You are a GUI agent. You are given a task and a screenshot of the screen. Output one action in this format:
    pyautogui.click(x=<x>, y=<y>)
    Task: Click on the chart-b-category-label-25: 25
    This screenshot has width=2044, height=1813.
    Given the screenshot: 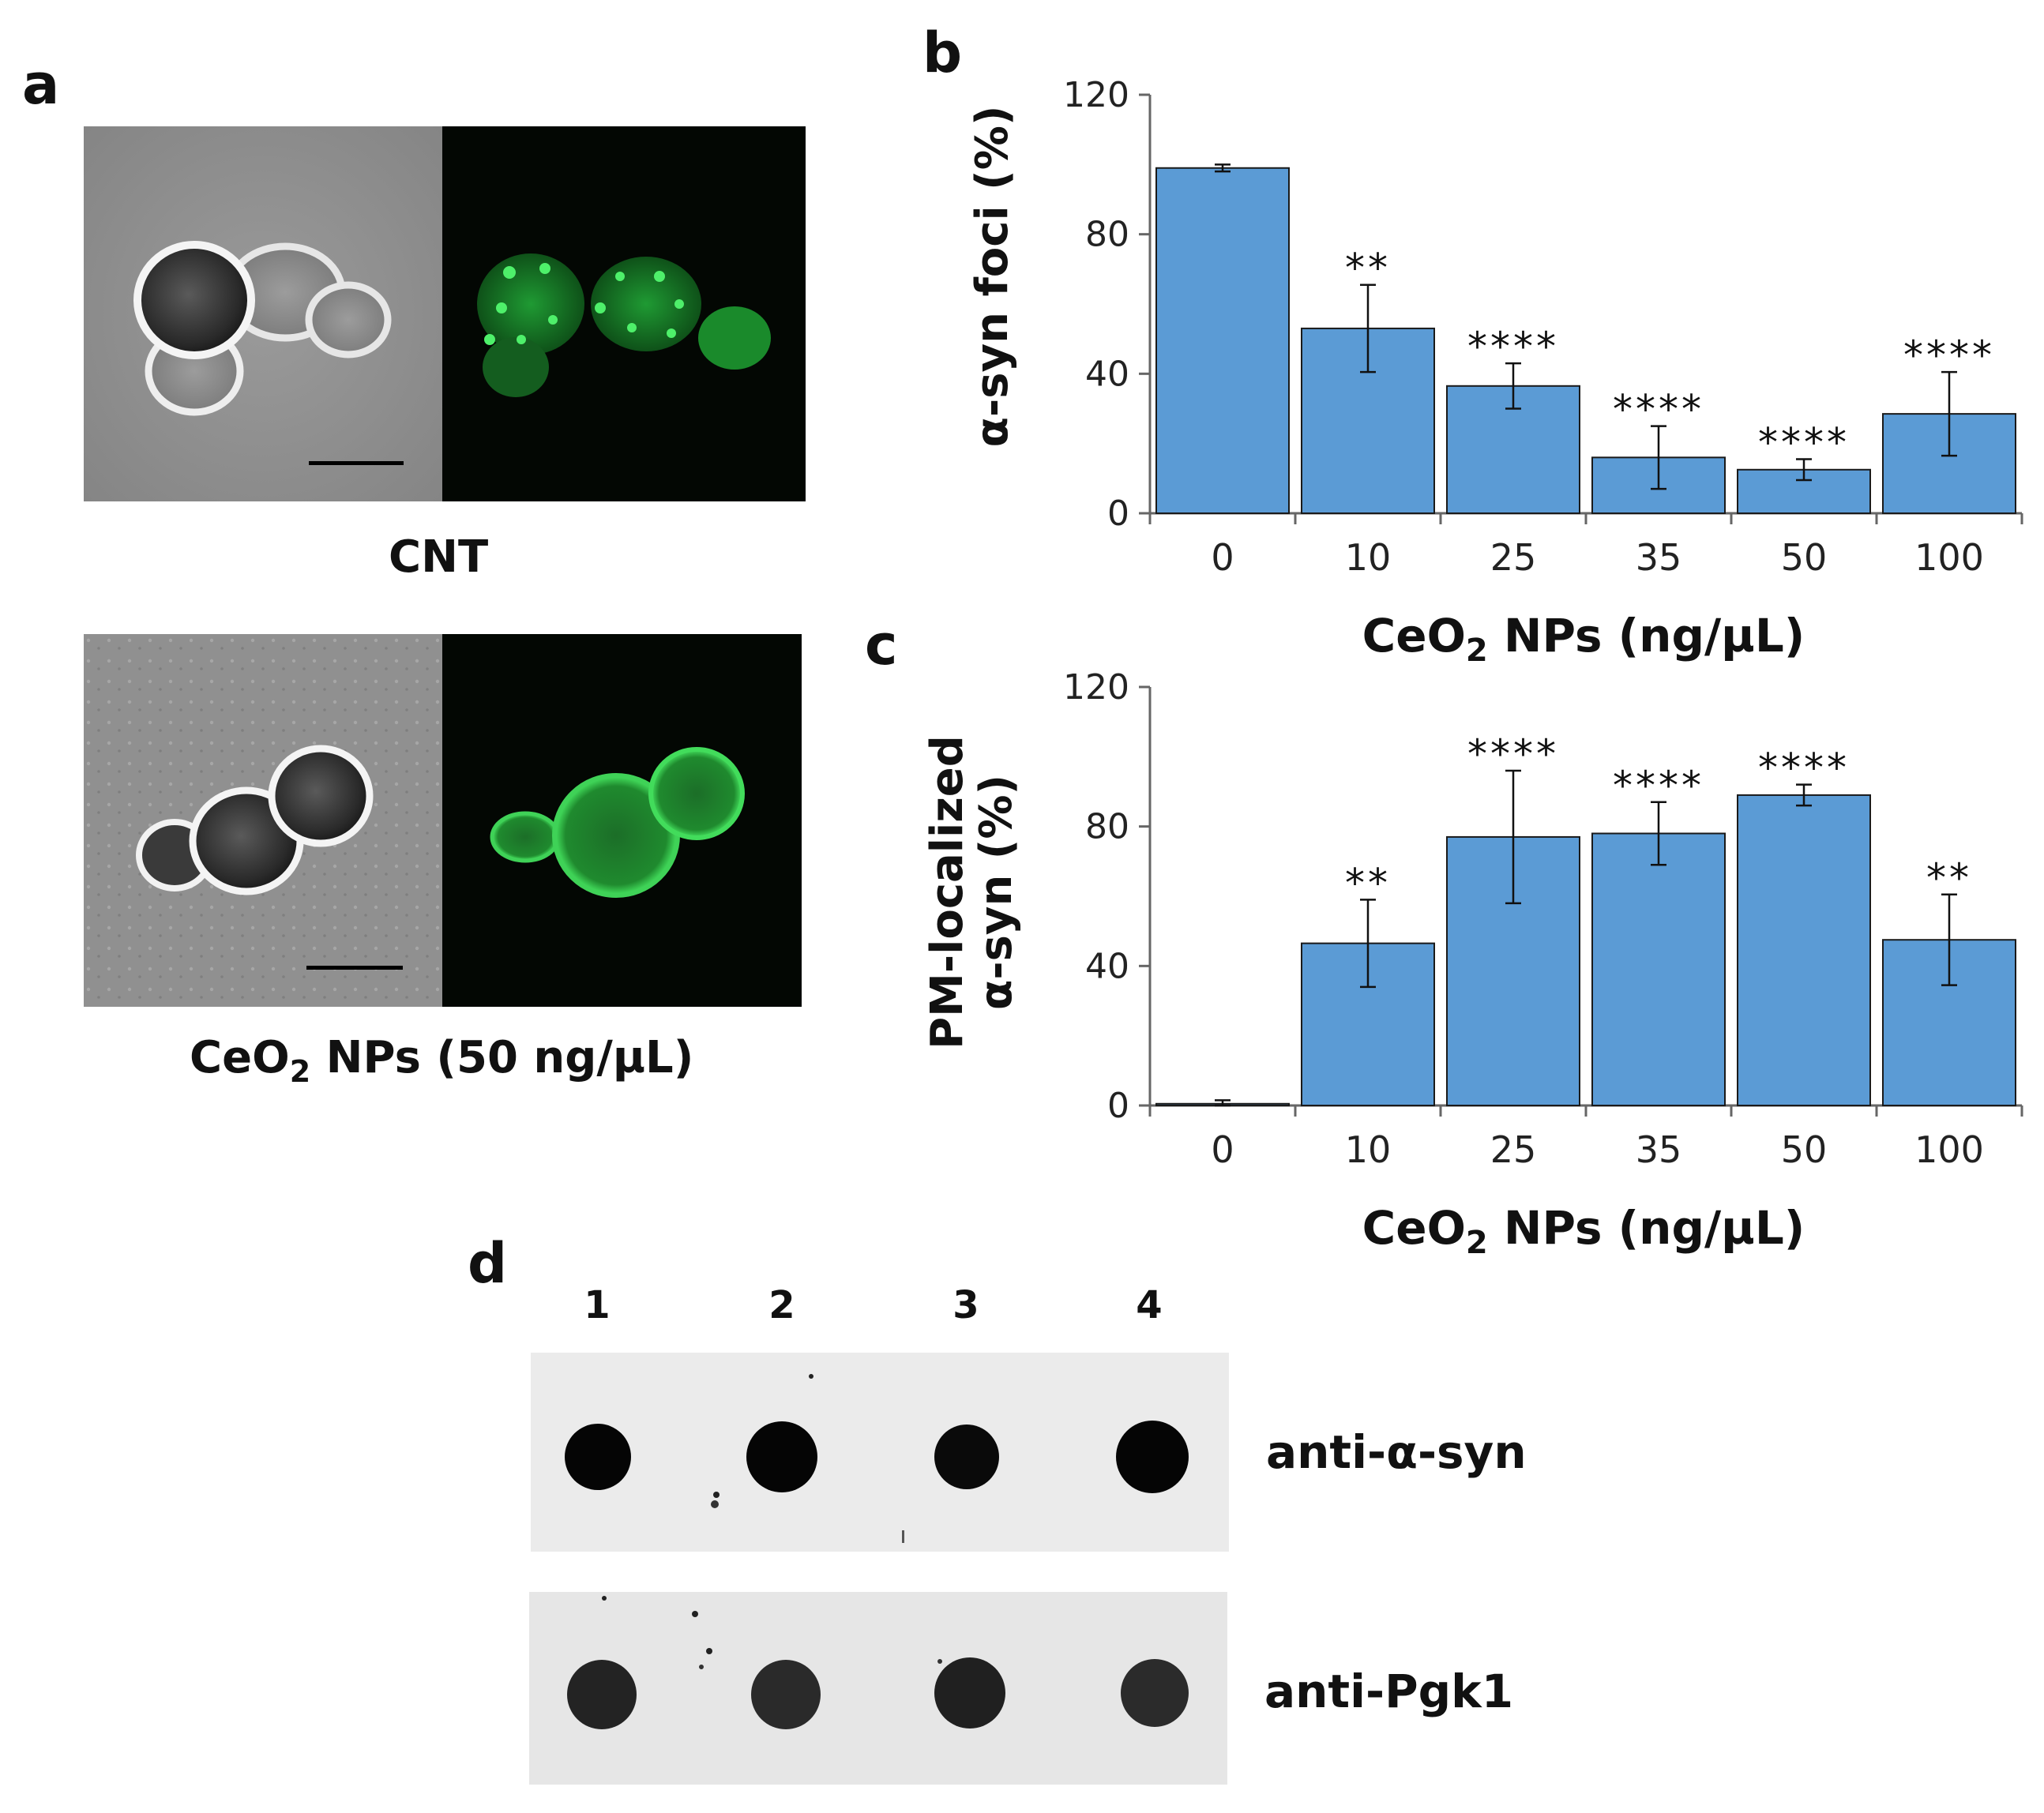 What is the action you would take?
    pyautogui.click(x=1513, y=557)
    